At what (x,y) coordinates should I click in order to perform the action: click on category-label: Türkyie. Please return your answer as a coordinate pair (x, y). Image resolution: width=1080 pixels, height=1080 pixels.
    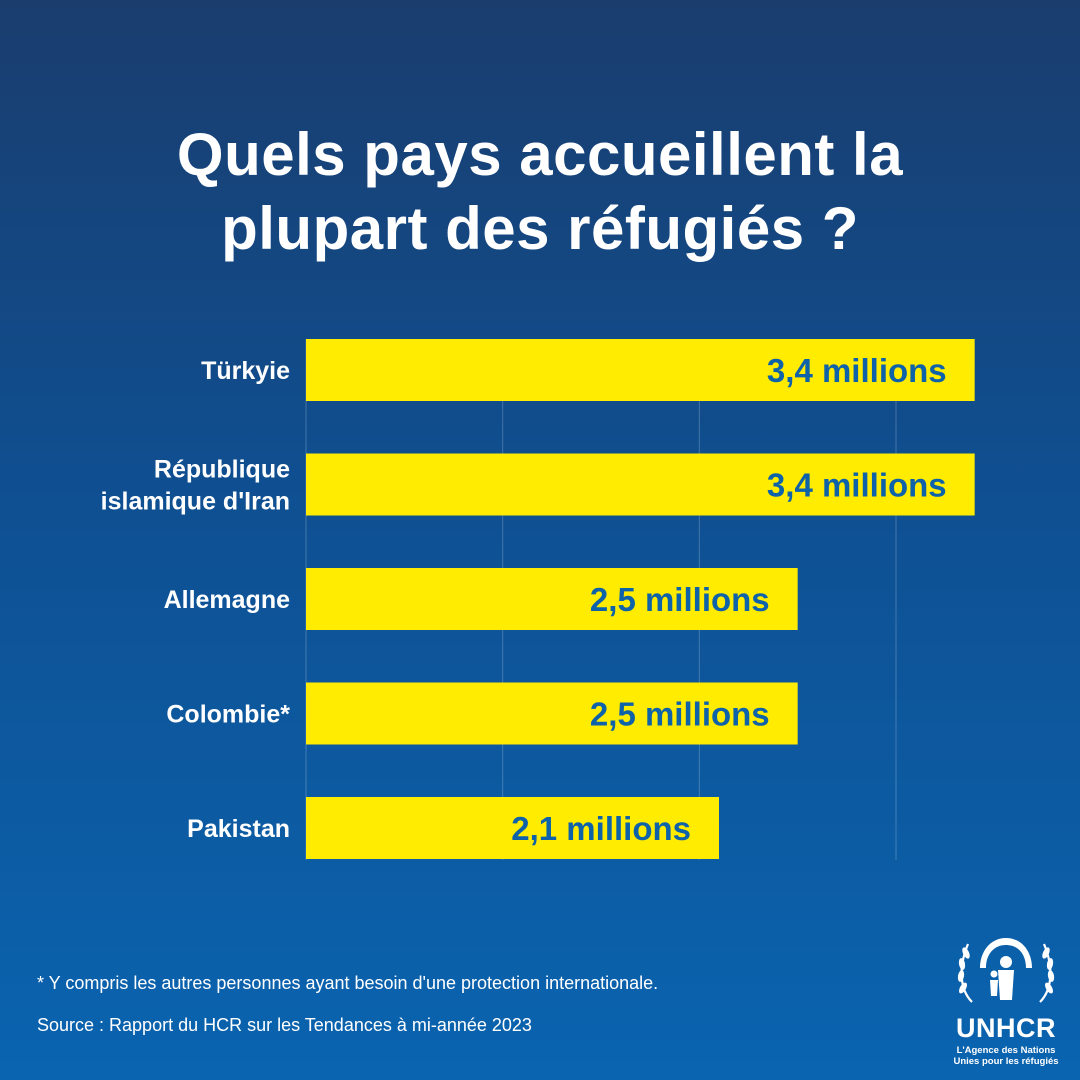
    Looking at the image, I should click on (245, 371).